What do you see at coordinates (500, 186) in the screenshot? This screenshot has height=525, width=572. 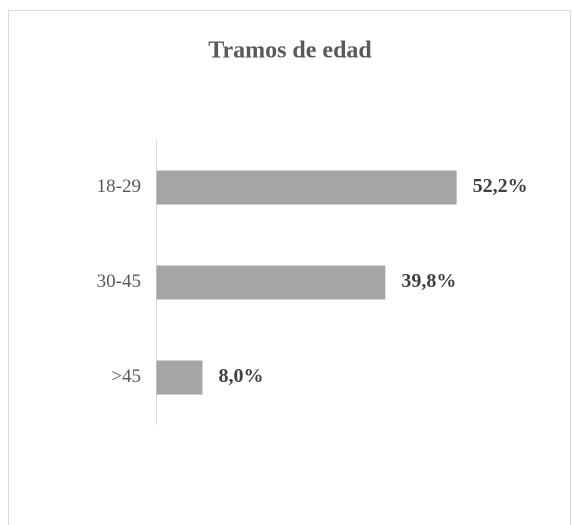 I see `data-label: 52,2%` at bounding box center [500, 186].